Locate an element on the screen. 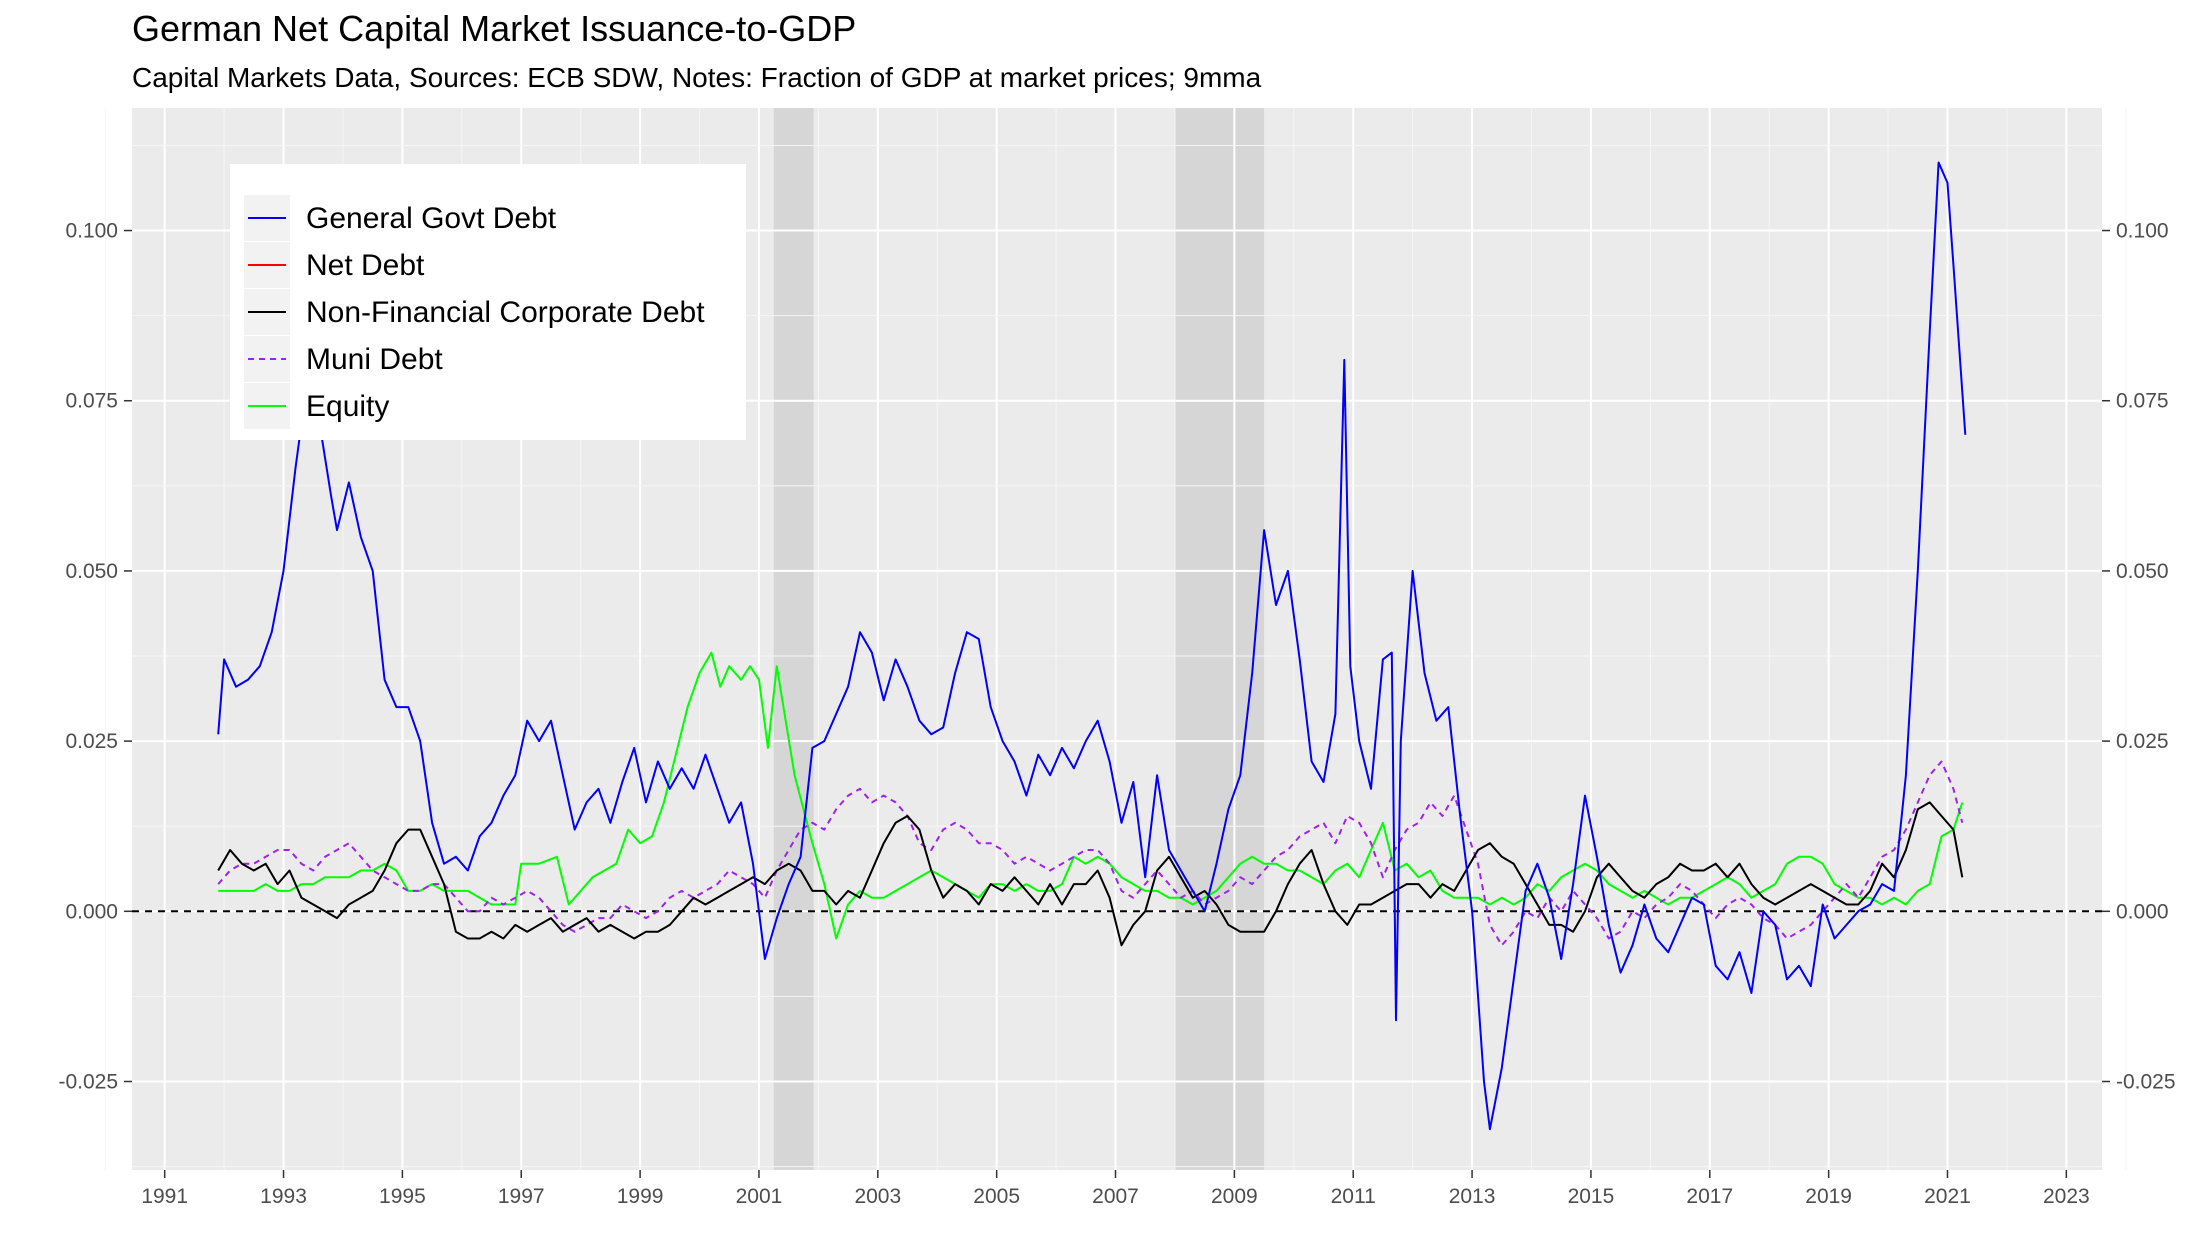 The width and height of the screenshot is (2208, 1248). y-tick-label-left: 0.100 is located at coordinates (91, 231).